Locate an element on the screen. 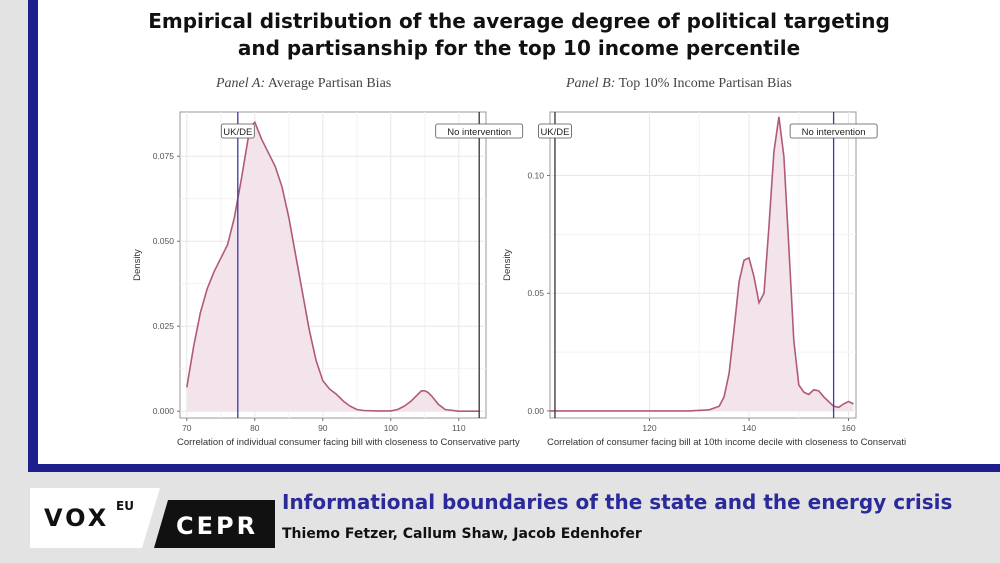 The width and height of the screenshot is (1000, 563). panel-a-ylabel: Density is located at coordinates (137, 265).